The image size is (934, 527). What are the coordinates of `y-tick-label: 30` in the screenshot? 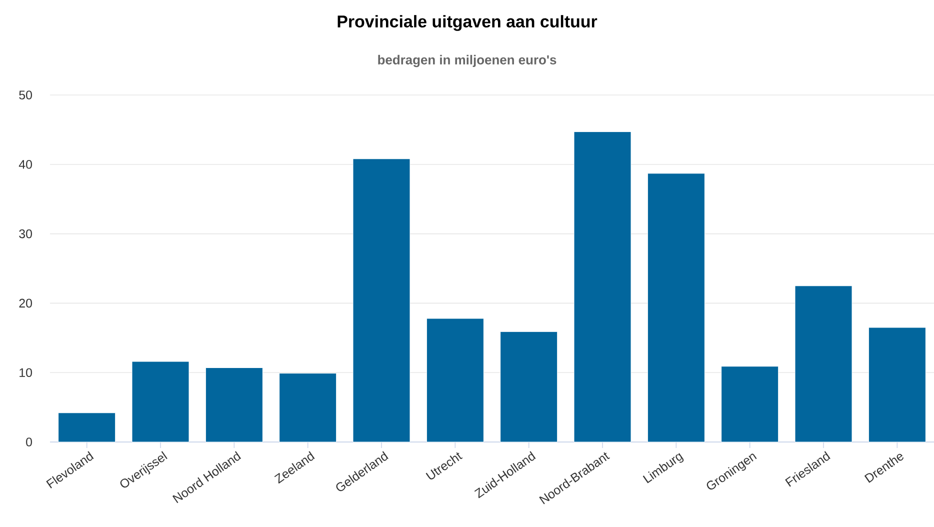 It's located at (25, 233).